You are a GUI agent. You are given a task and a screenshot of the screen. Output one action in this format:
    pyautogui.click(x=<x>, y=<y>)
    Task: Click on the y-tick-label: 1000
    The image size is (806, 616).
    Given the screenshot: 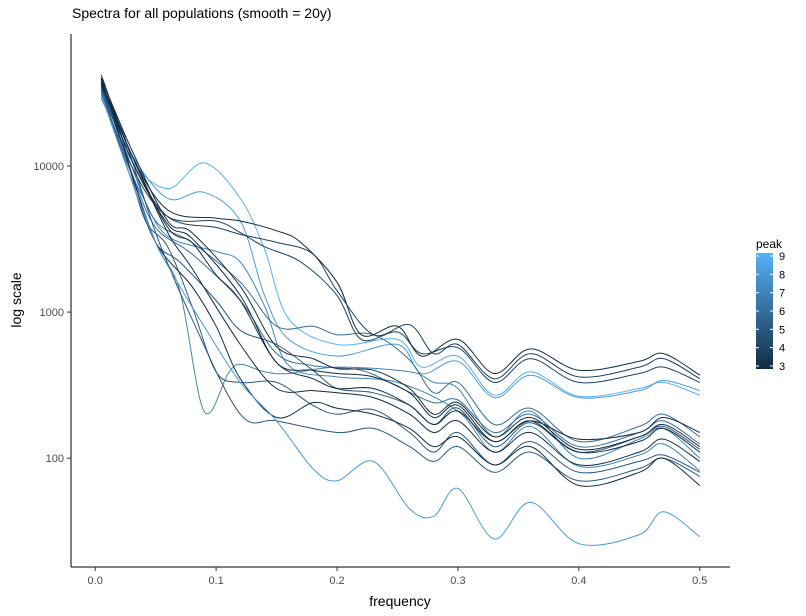 What is the action you would take?
    pyautogui.click(x=52, y=313)
    